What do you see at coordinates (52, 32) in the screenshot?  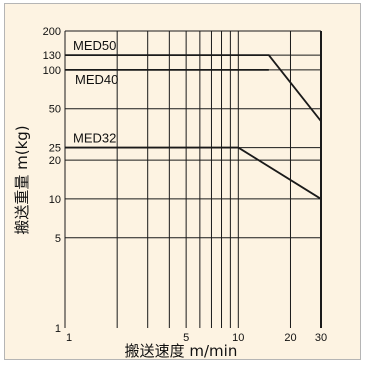 I see `y-tick-label: 200` at bounding box center [52, 32].